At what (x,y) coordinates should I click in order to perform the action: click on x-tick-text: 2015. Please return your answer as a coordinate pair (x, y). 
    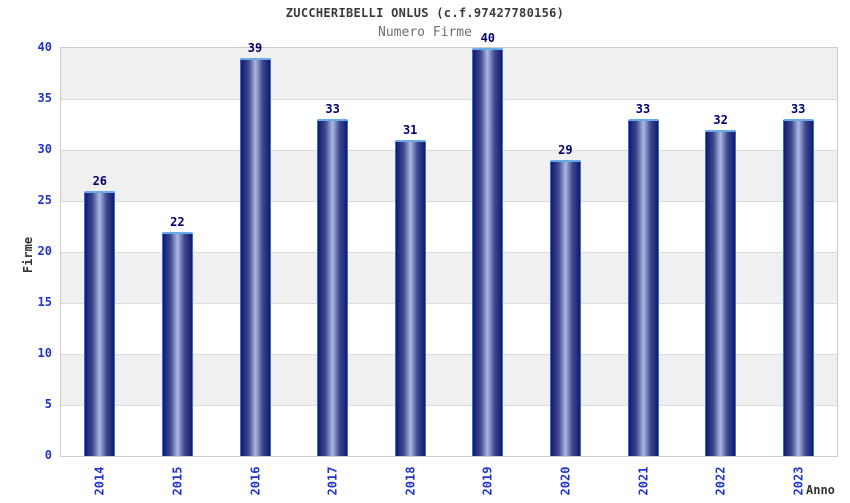
    Looking at the image, I should click on (177, 481).